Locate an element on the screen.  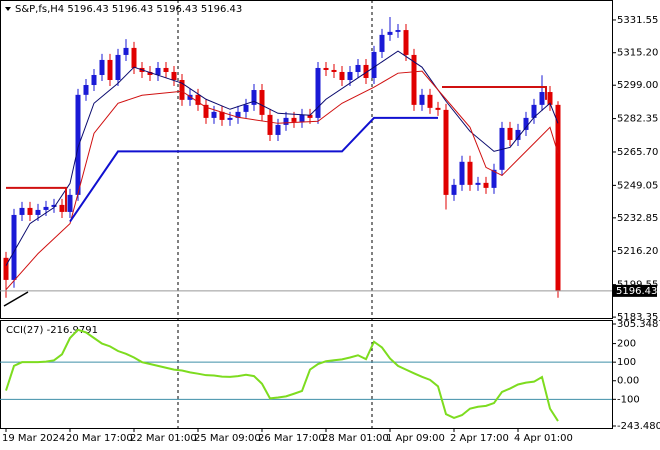
y-tick-label: 5315.20 is located at coordinates (637, 53).